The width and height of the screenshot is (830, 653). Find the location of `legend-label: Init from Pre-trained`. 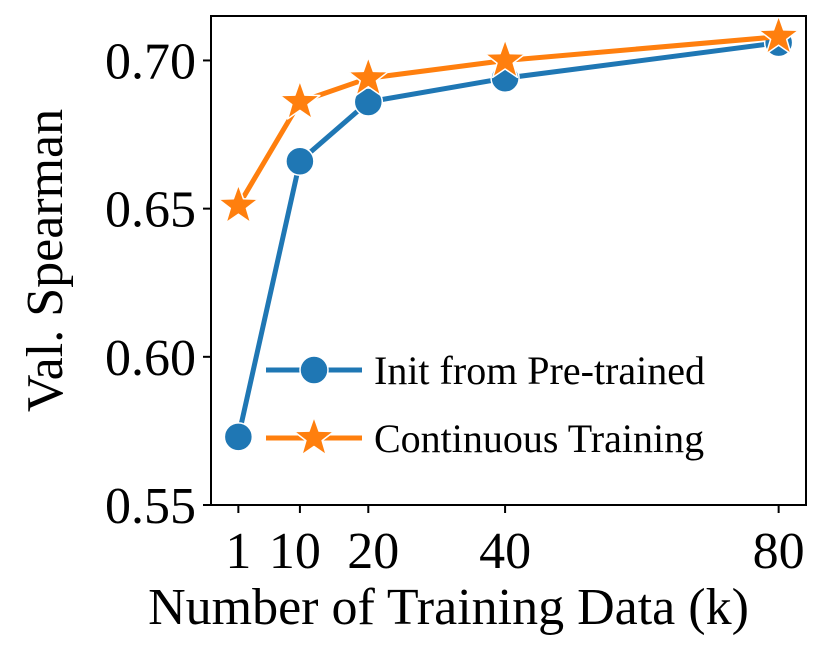

legend-label: Init from Pre-trained is located at coordinates (539, 370).